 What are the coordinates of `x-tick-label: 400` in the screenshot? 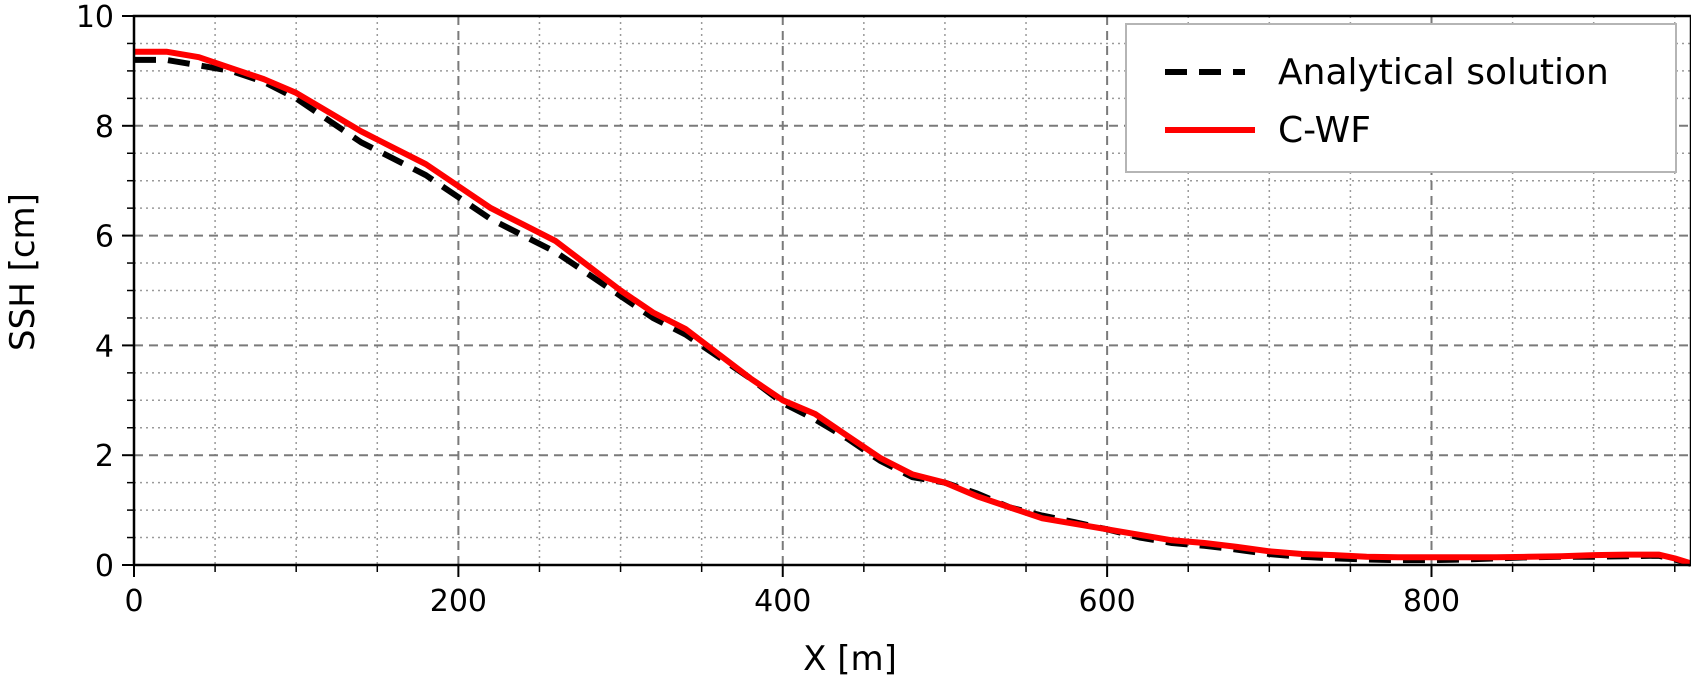 It's located at (782, 601).